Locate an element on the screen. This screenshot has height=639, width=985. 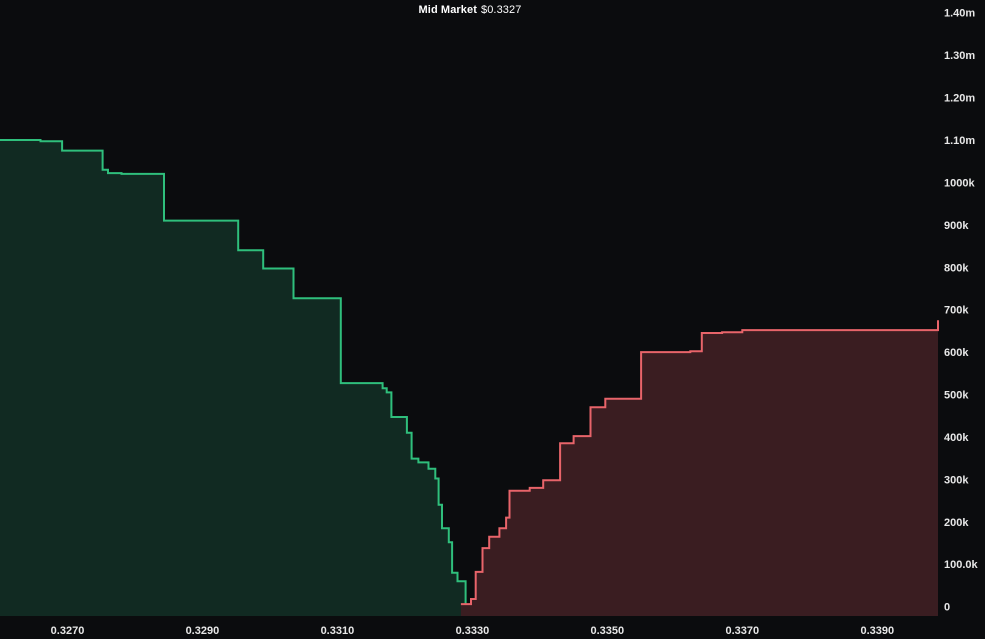
x-tick-label: 0.3370 is located at coordinates (742, 631).